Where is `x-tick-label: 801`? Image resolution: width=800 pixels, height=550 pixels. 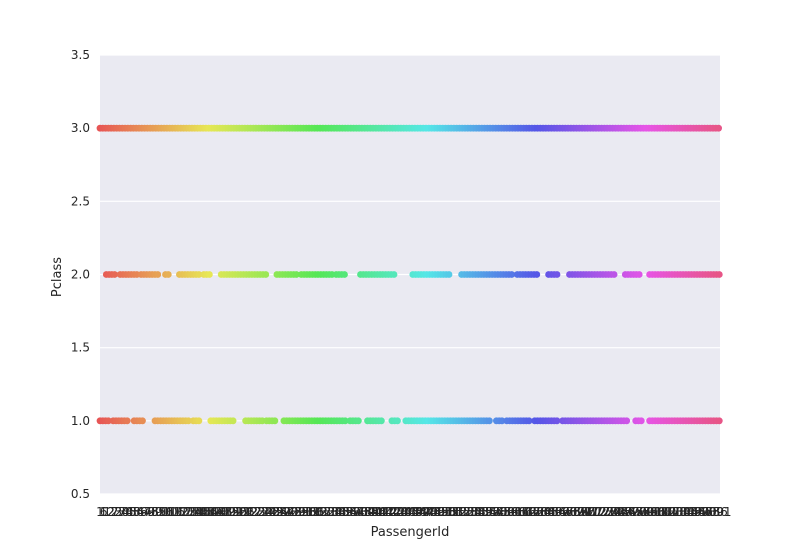 x-tick-label: 801 is located at coordinates (657, 512).